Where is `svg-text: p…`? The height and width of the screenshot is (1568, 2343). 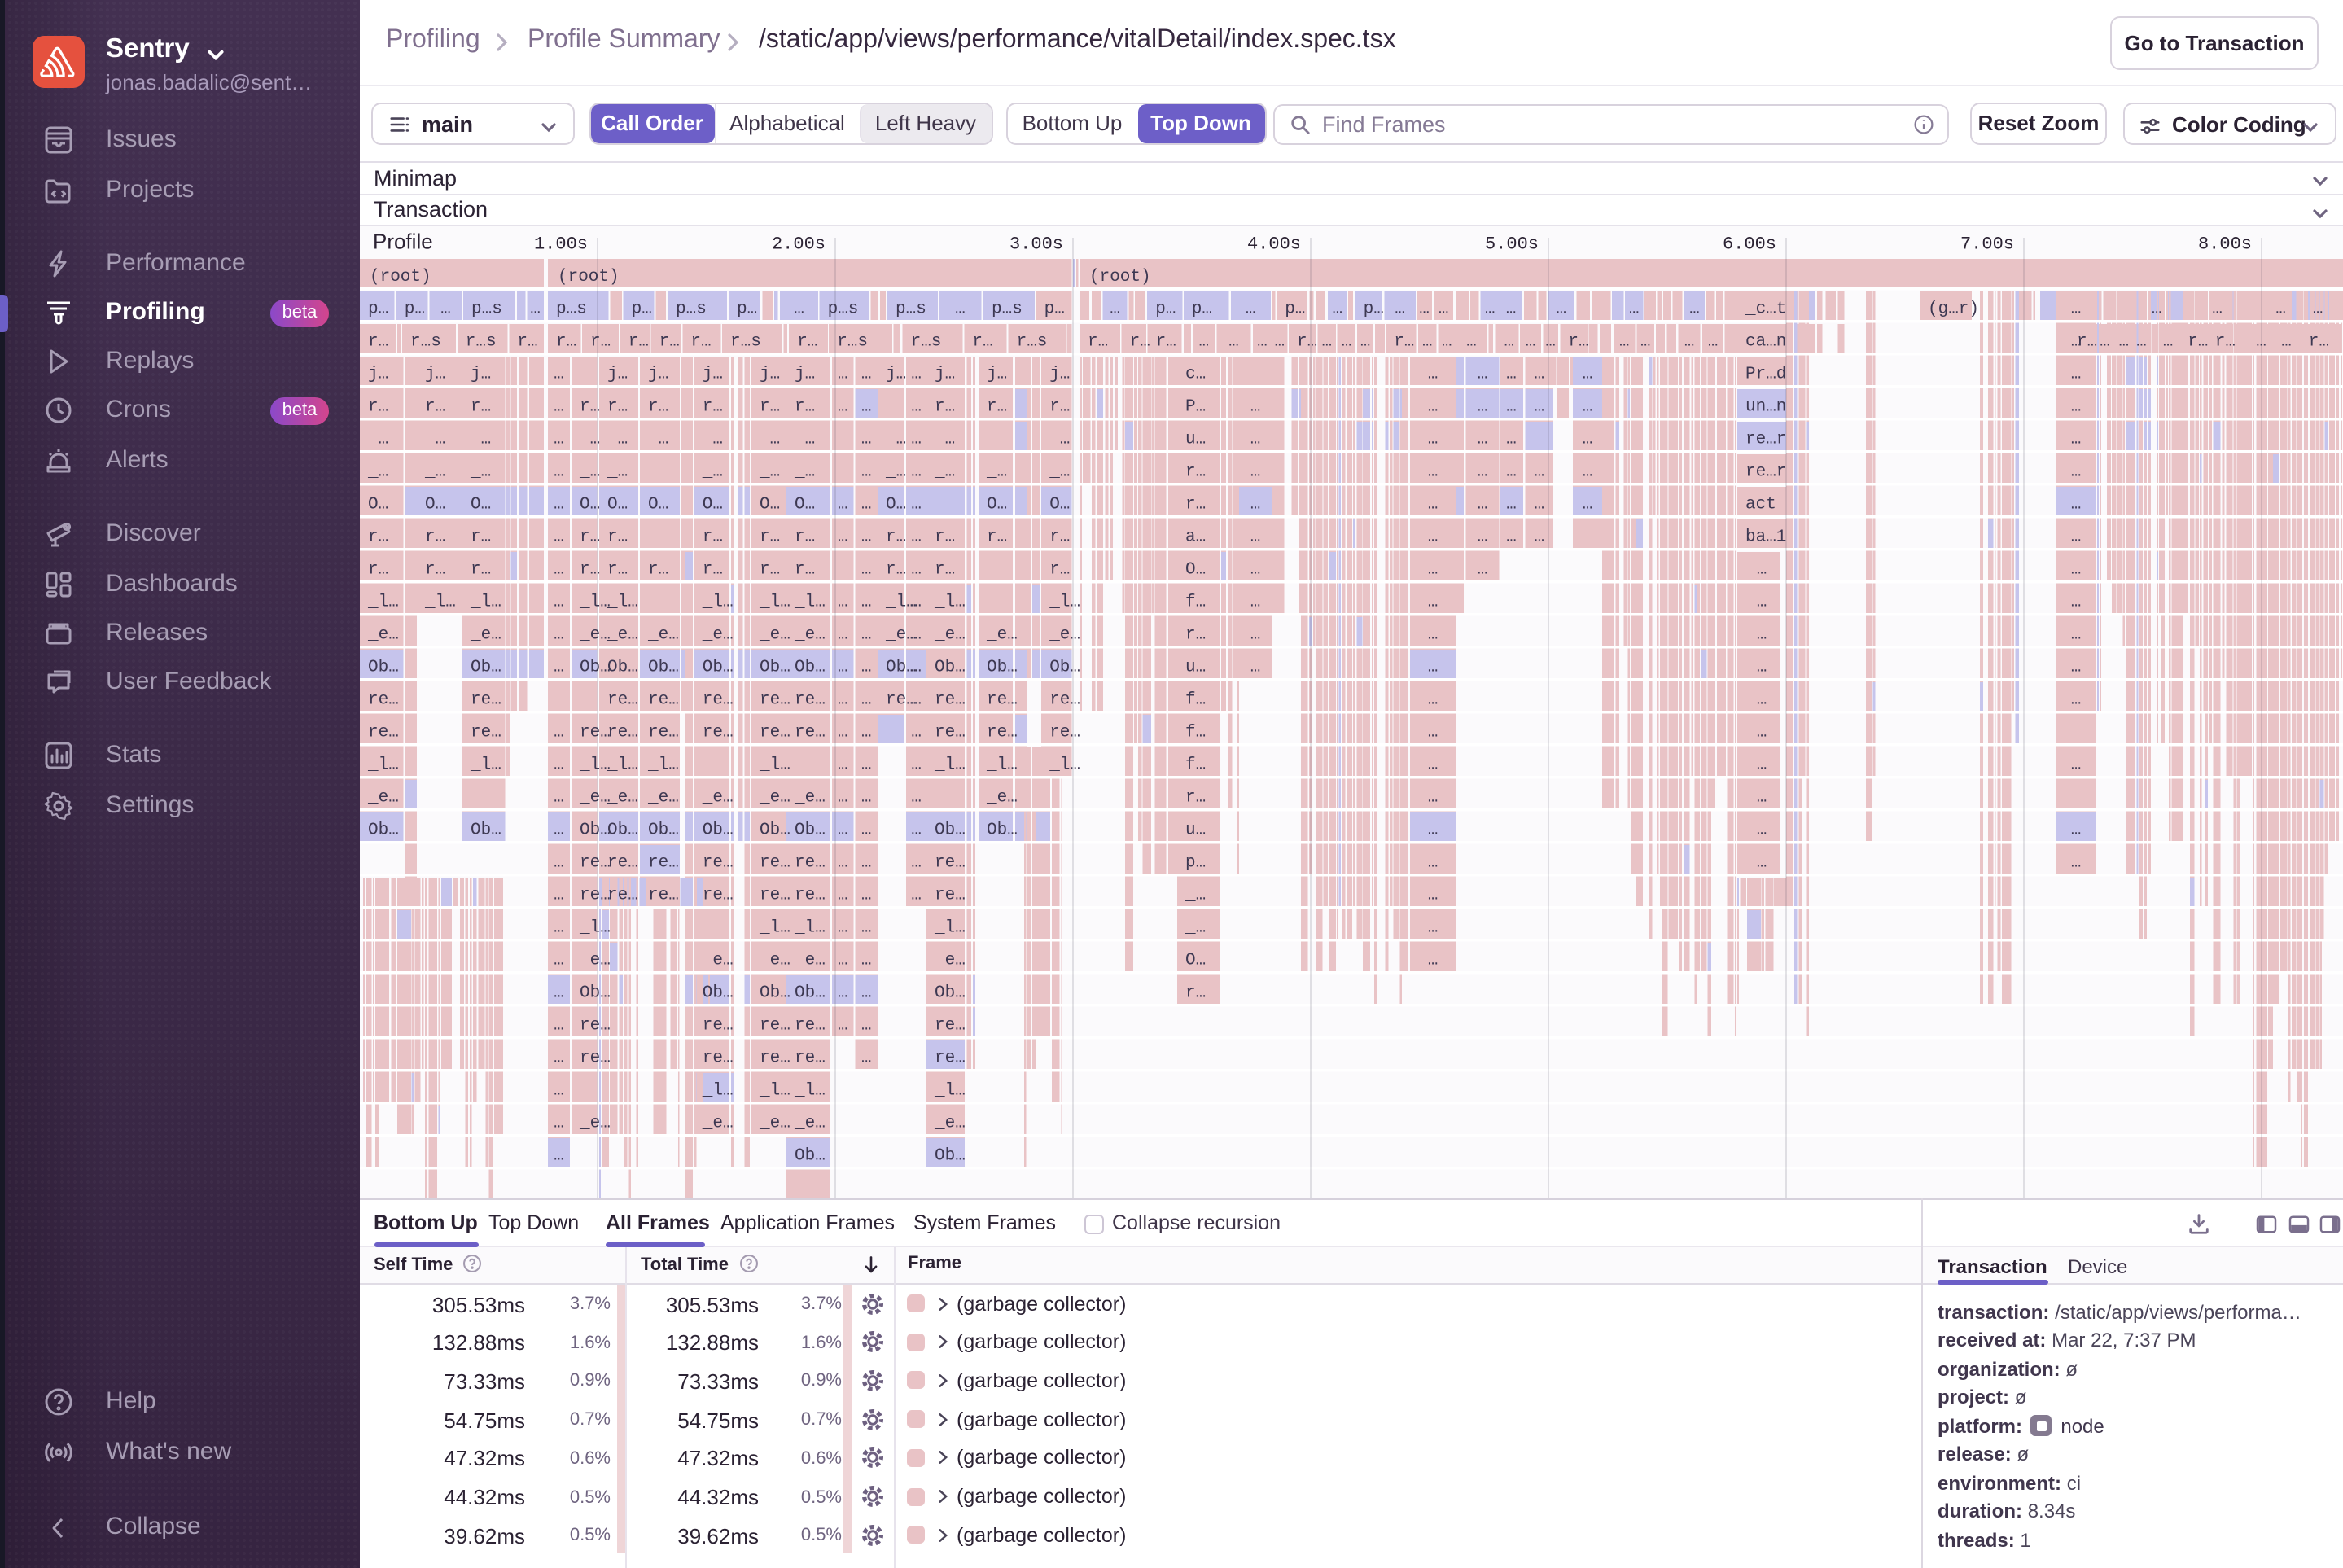 svg-text: p… is located at coordinates (642, 309).